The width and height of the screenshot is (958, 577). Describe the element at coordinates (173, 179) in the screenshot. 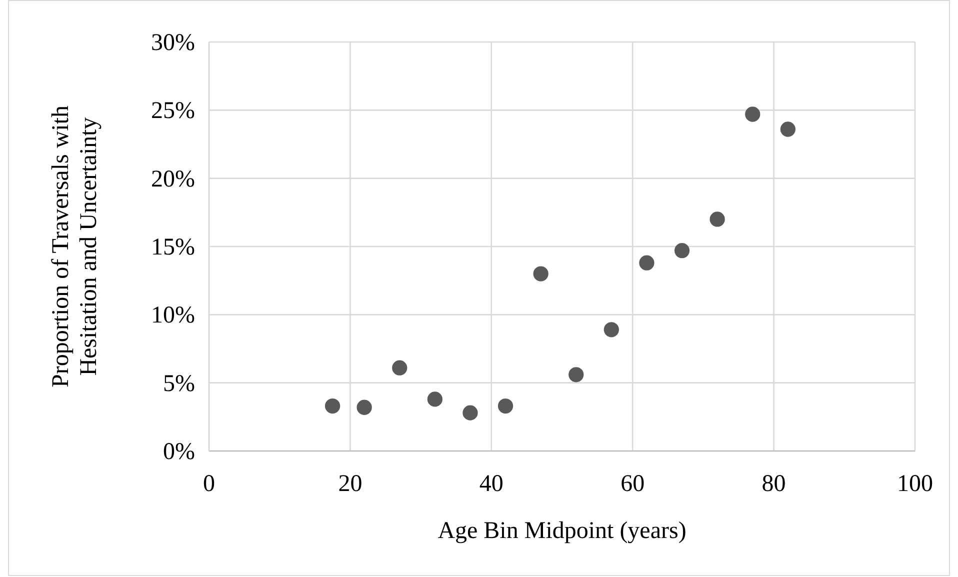

I see `y-tick-label: 20%` at that location.